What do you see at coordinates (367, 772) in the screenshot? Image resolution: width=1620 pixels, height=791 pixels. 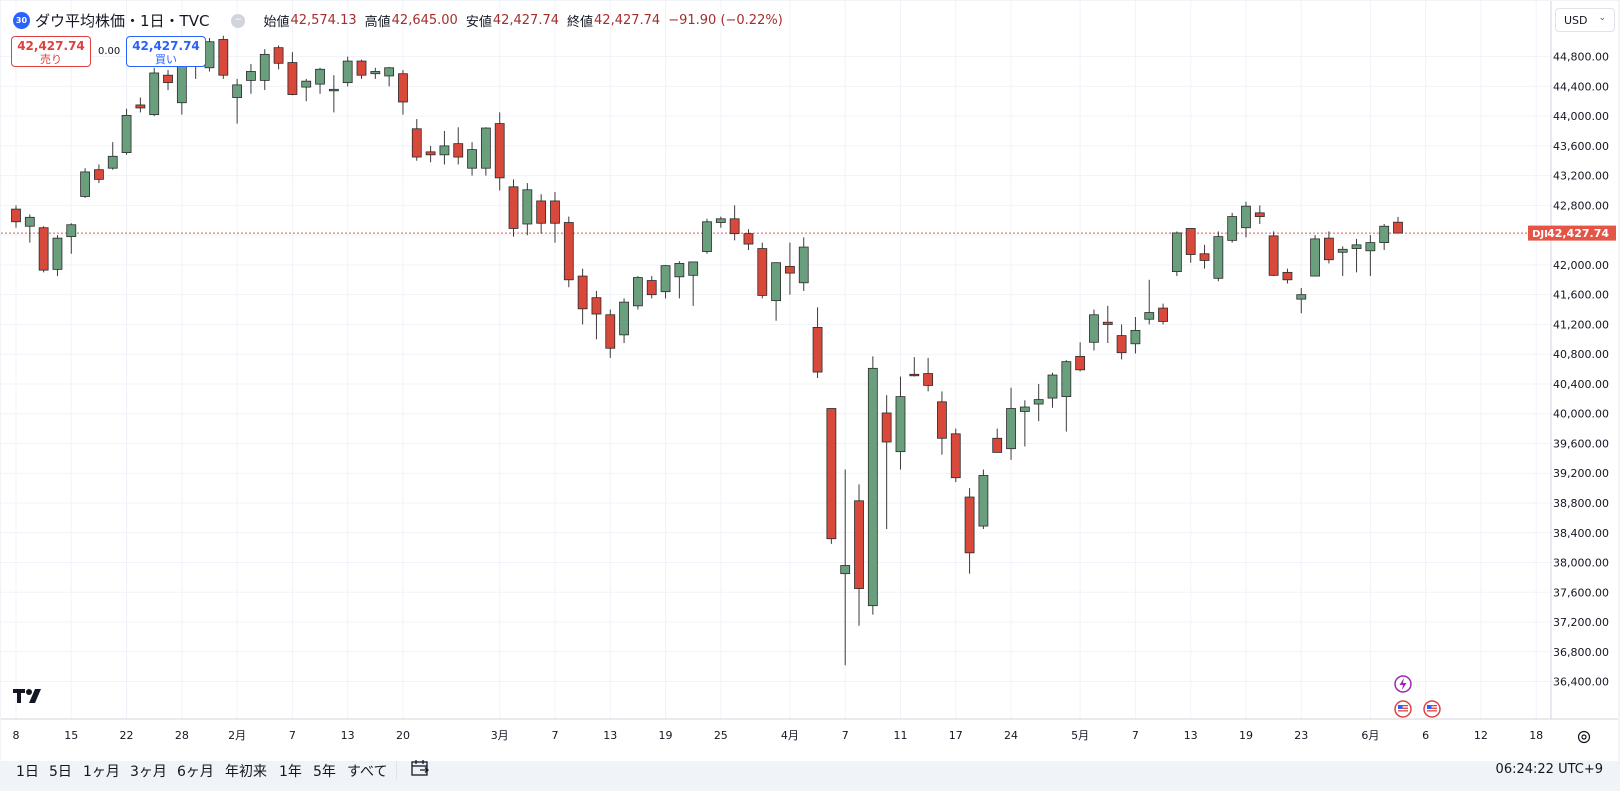 I see `range-all-button: すべて` at bounding box center [367, 772].